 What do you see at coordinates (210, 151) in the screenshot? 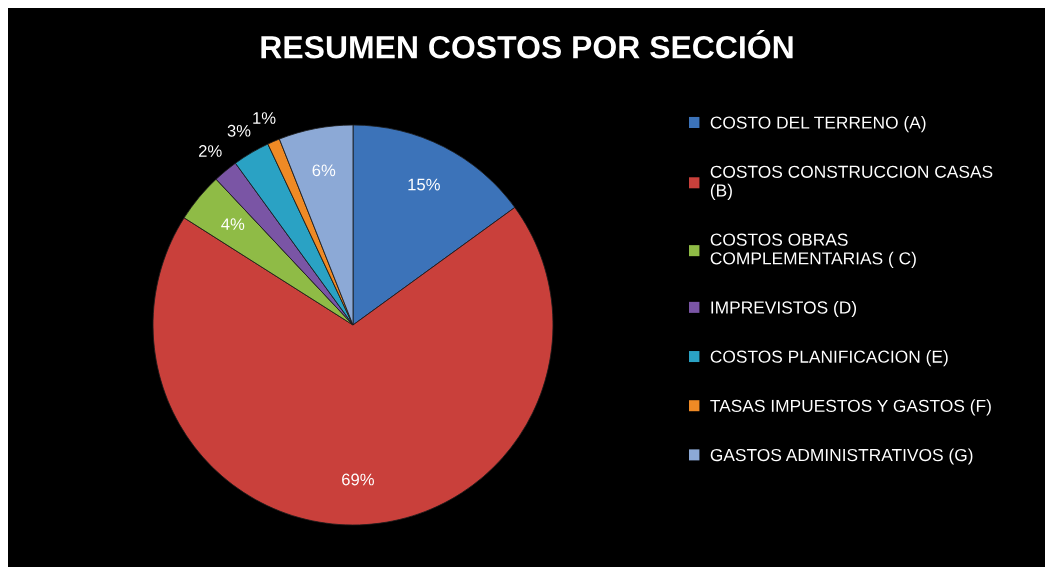
I see `data-label: 2%` at bounding box center [210, 151].